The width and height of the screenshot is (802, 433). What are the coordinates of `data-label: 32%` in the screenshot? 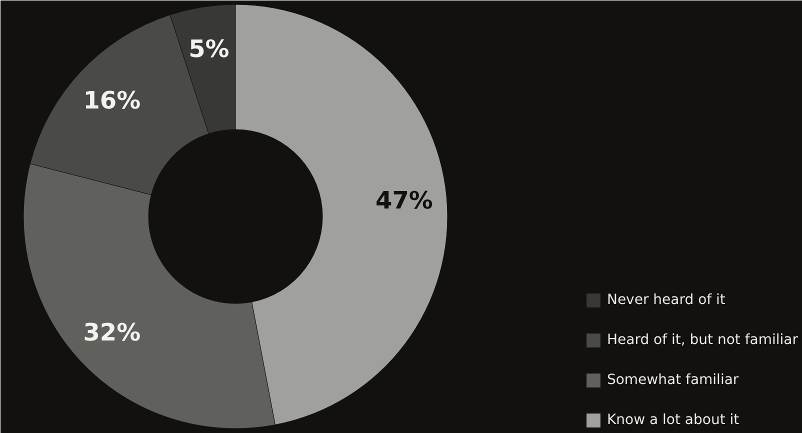 It's located at (112, 332).